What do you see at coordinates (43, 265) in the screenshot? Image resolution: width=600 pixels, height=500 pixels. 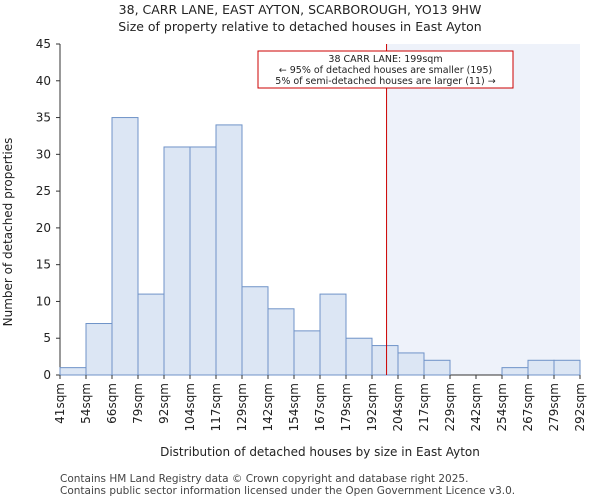 I see `y-tick-label: 15` at bounding box center [43, 265].